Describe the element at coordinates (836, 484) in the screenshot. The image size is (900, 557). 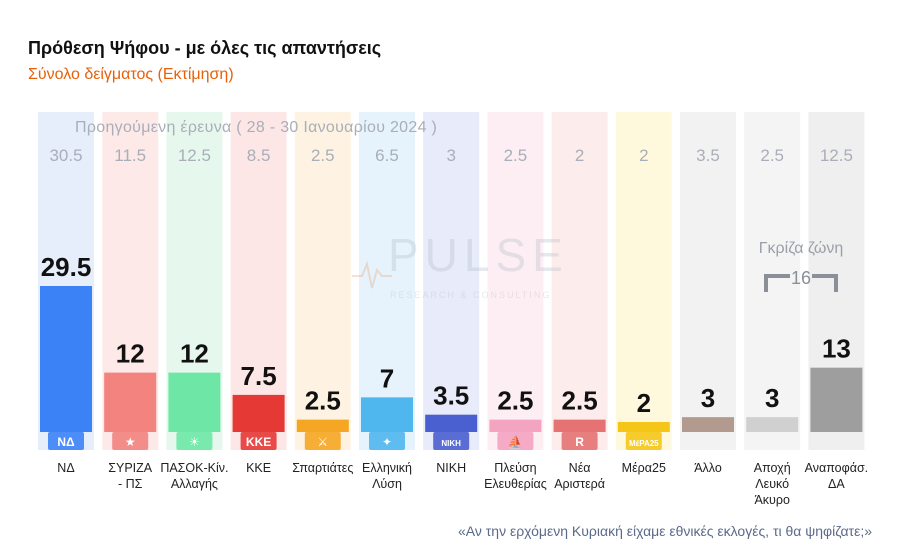
I see `category-label: ΔΑ` at that location.